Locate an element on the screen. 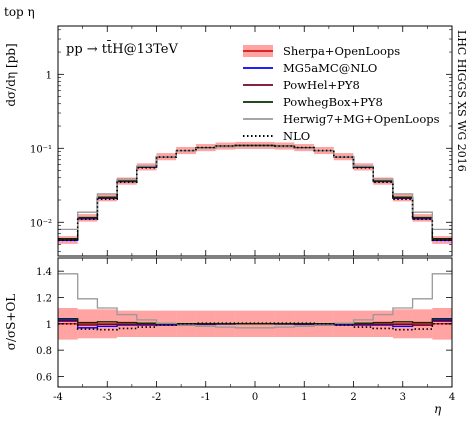 The image size is (467, 421). ratio-ylabel: σ/σS+OL is located at coordinates (11, 322).